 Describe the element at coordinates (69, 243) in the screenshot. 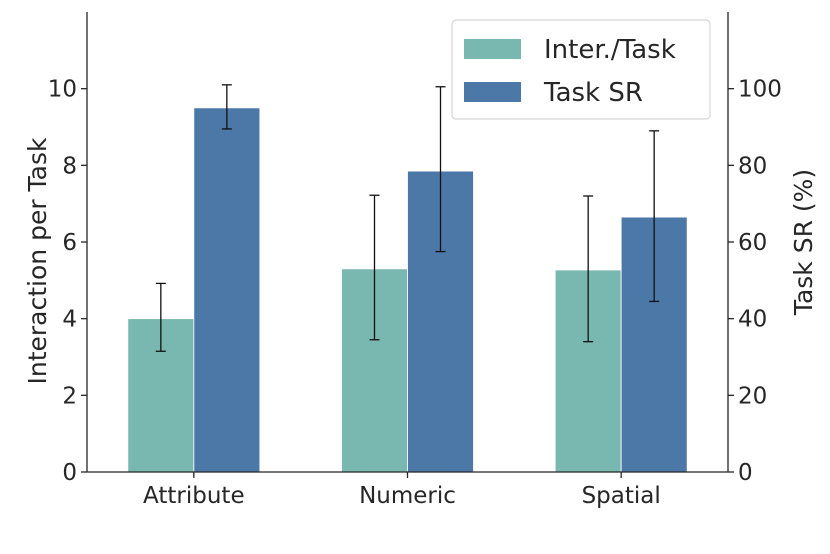

I see `left-tick-label: 6` at that location.